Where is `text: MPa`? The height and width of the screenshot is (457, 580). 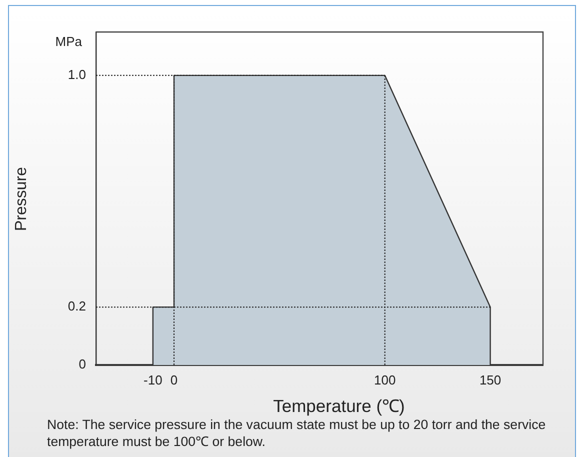
text: MPa is located at coordinates (68, 41).